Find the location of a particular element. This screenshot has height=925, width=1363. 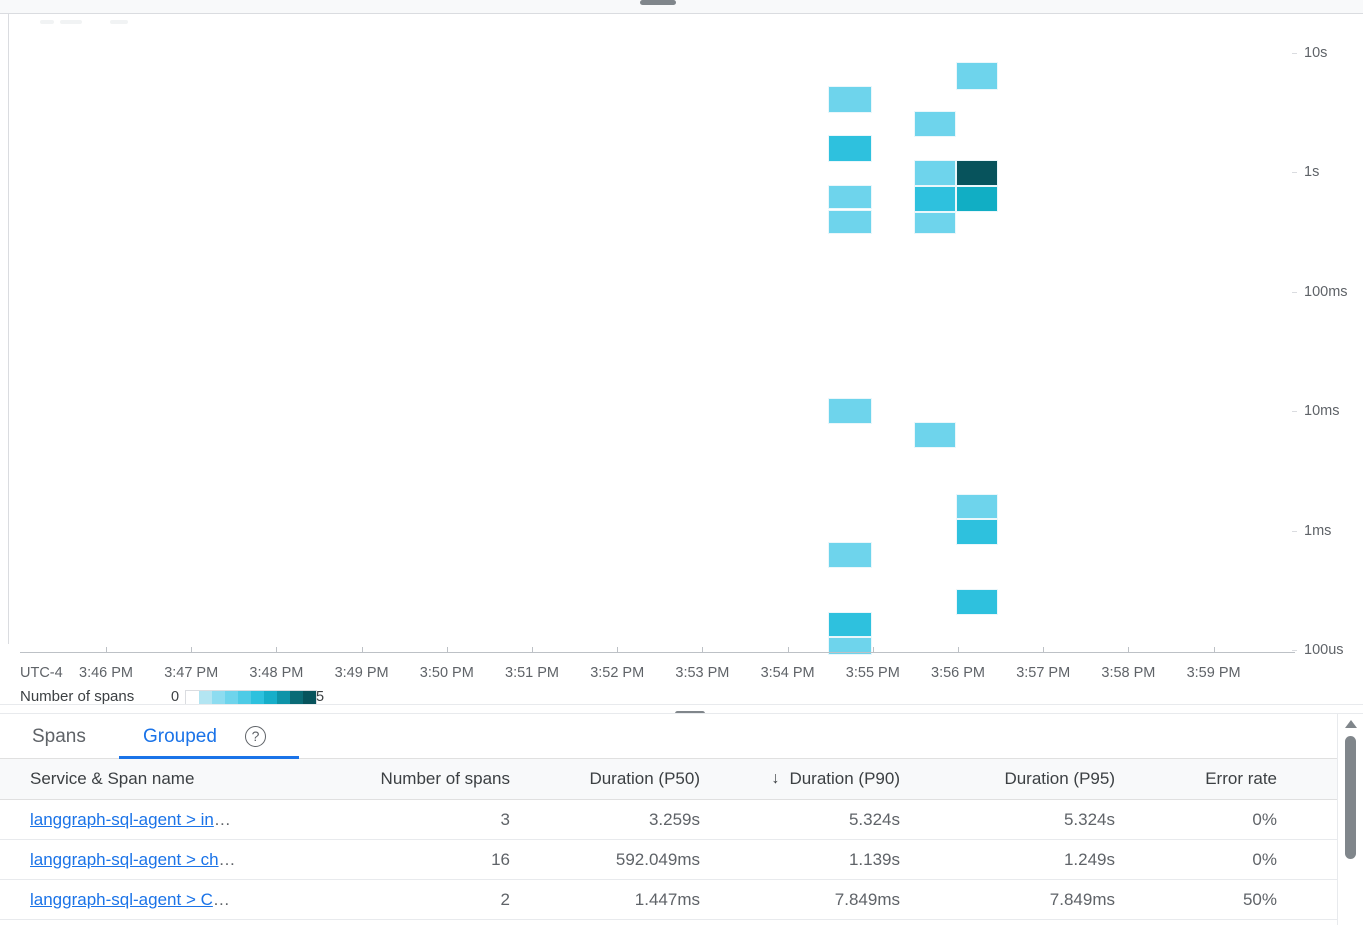

cell-duration-p50: 1.447ms is located at coordinates (667, 899).